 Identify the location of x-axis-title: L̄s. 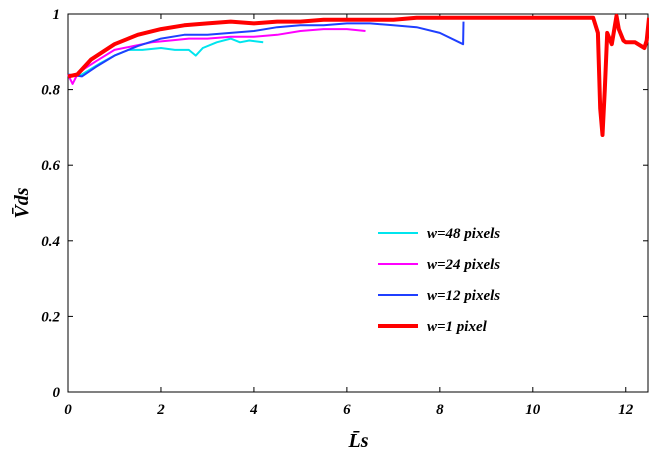
(358, 441).